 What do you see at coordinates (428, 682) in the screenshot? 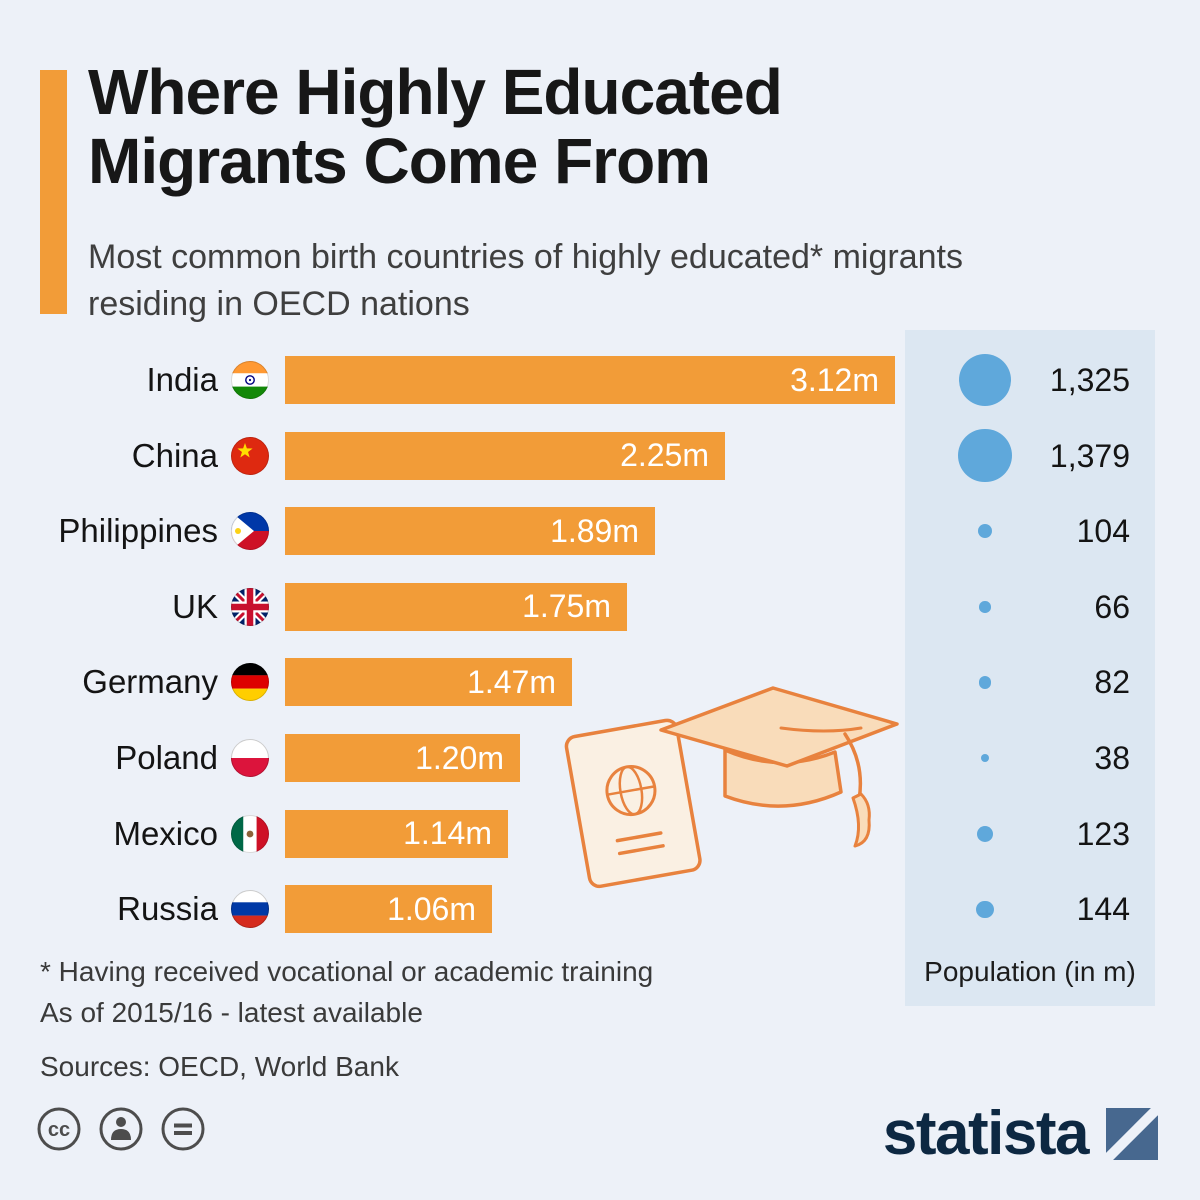
I see `bar-germany: 1.47m` at bounding box center [428, 682].